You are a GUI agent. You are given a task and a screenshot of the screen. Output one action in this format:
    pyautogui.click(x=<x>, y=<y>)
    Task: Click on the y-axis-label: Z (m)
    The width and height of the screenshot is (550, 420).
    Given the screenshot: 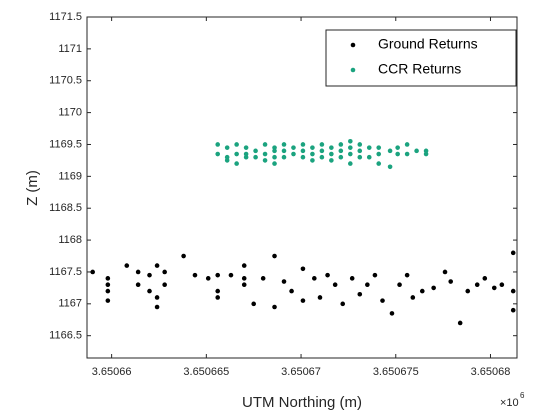 What is the action you would take?
    pyautogui.click(x=32, y=188)
    